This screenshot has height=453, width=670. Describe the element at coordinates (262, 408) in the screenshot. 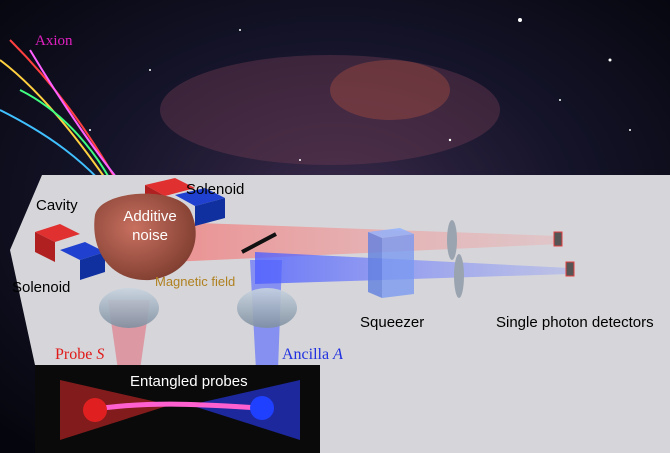

I see `ancilla-spot` at that location.